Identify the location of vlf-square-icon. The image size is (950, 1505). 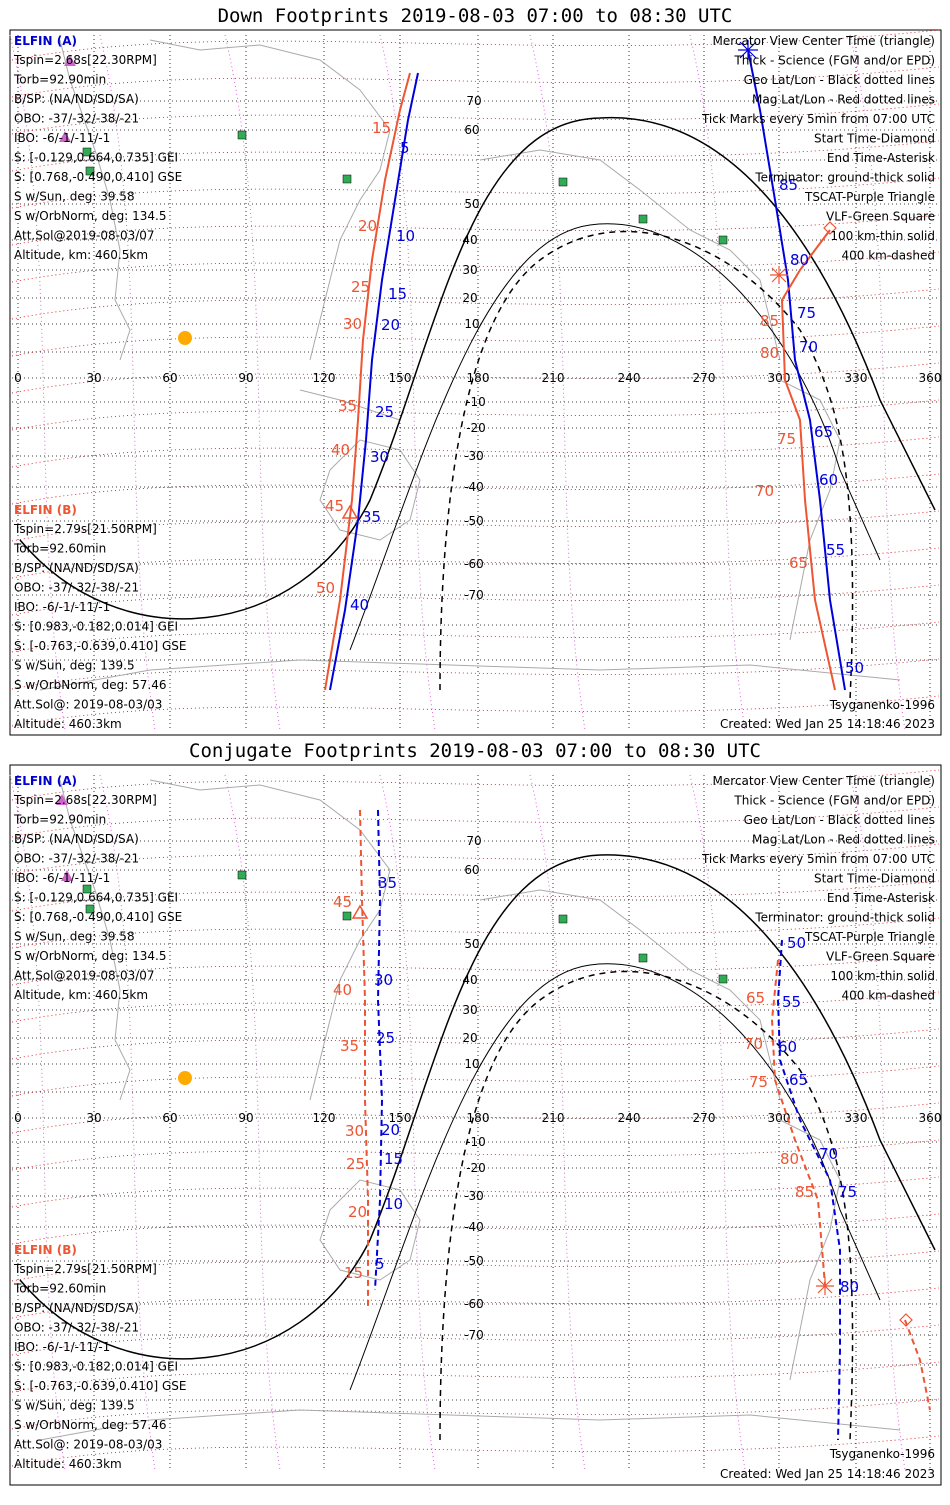
(90, 909).